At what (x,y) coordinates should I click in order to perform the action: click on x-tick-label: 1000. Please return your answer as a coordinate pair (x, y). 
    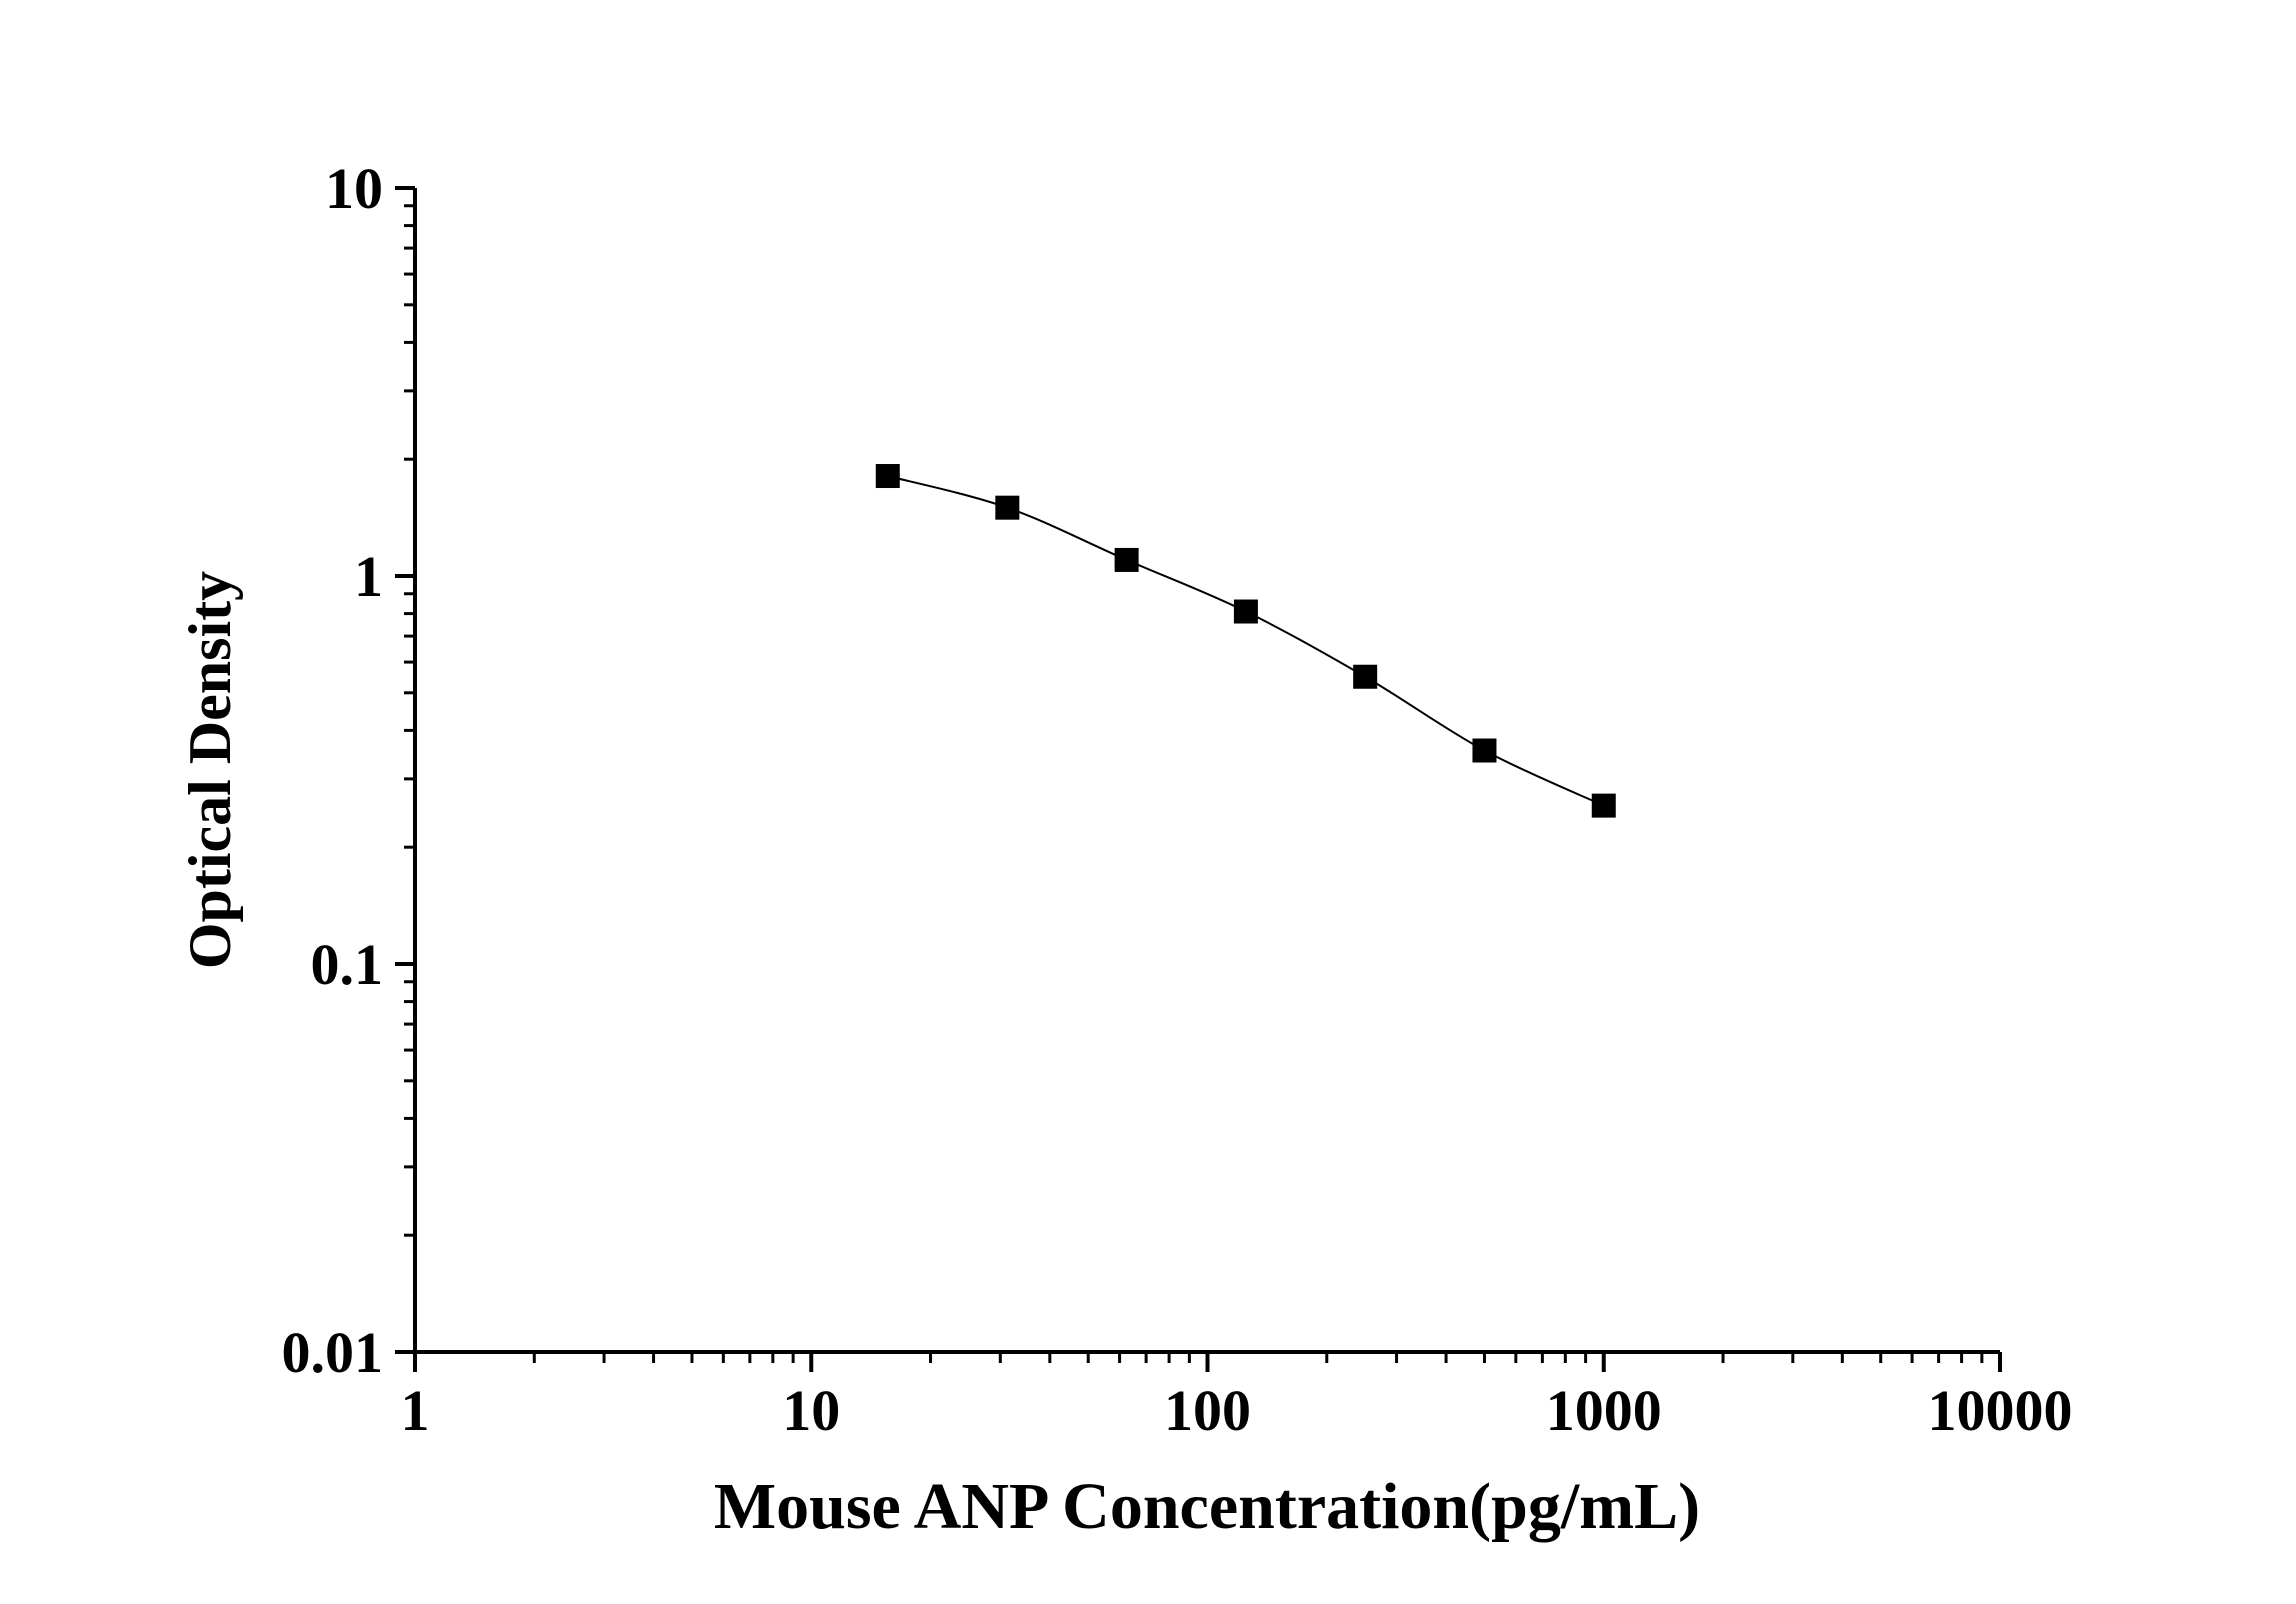
    Looking at the image, I should click on (1604, 1410).